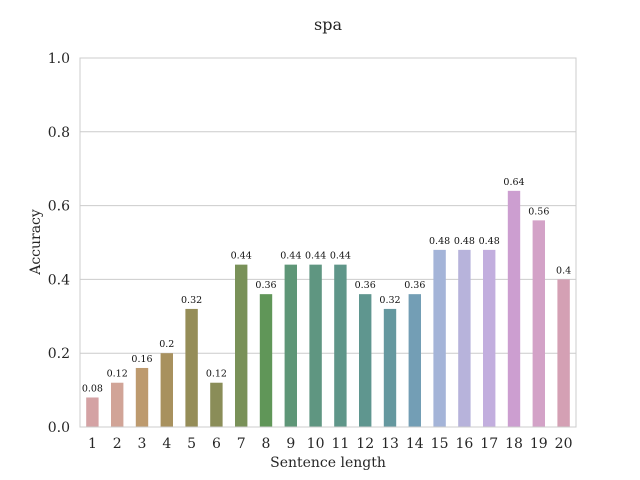 The height and width of the screenshot is (480, 640). Describe the element at coordinates (489, 444) in the screenshot. I see `x-tick-label: 17` at that location.